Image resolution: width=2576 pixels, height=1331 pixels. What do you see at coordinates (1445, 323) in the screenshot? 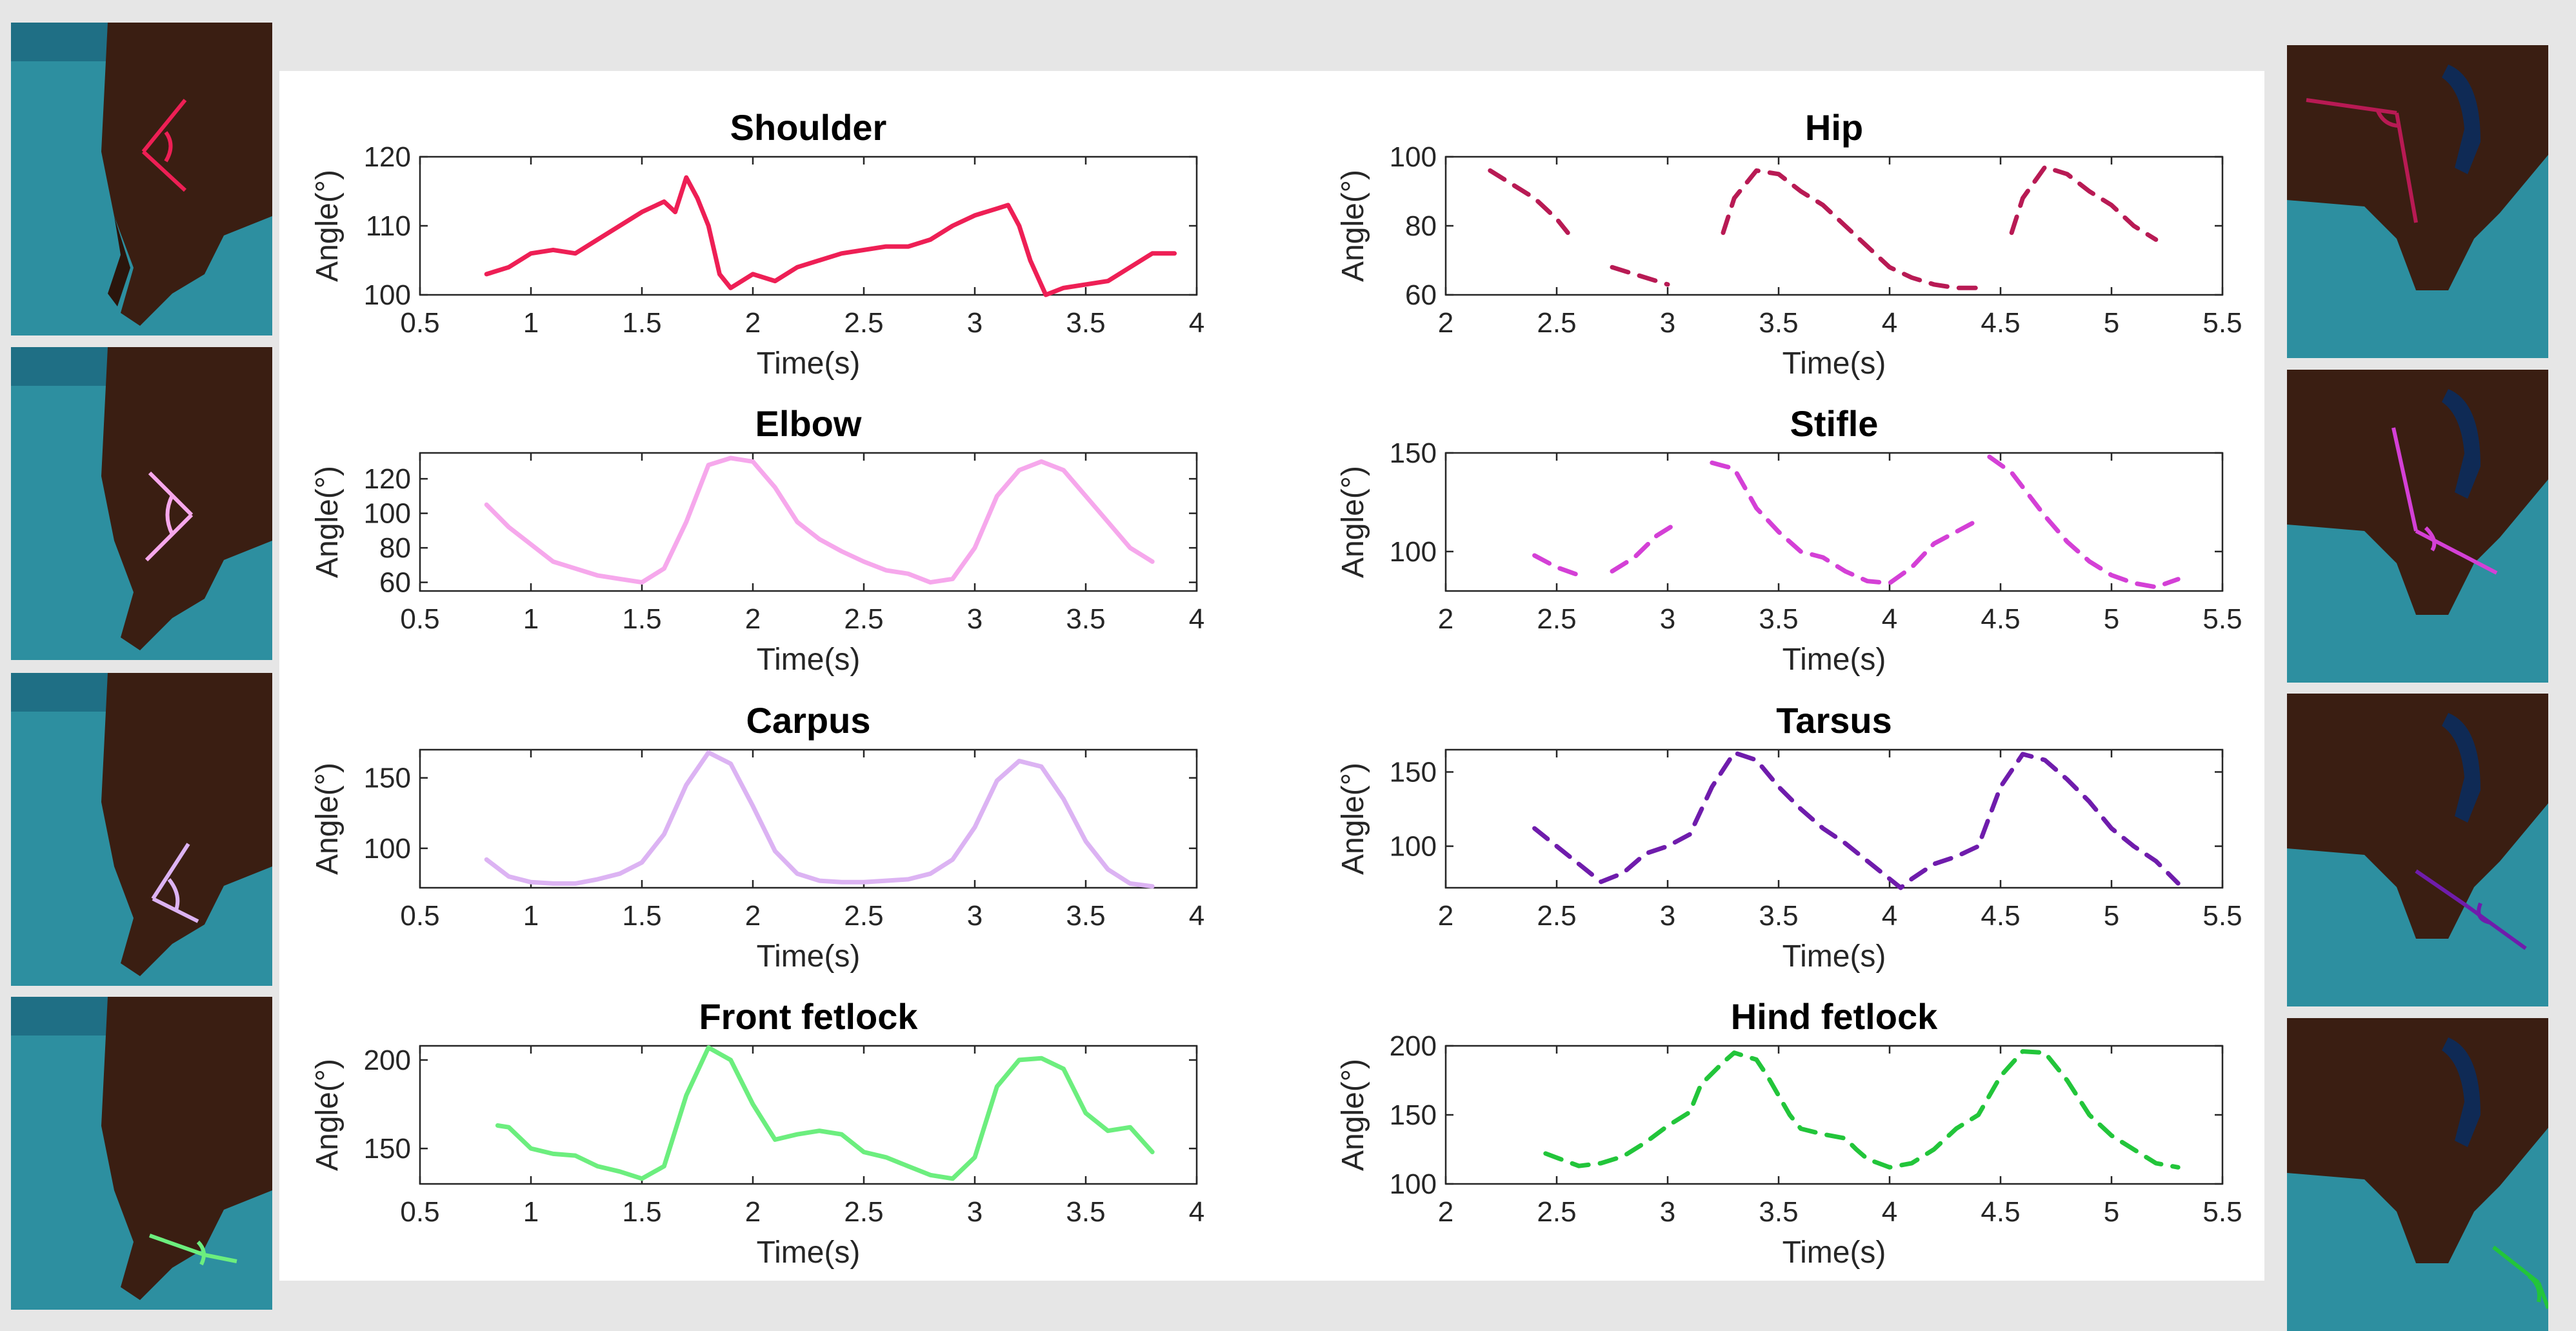
I see `hip-x-tick-label: 2` at bounding box center [1445, 323].